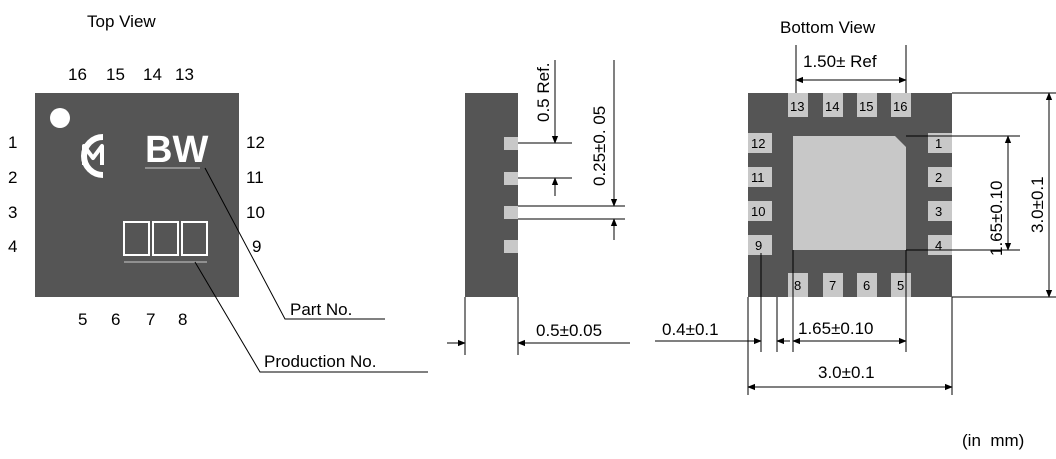 The image size is (1056, 459). I want to click on dim-pitch: 0.5 Ref., so click(543, 92).